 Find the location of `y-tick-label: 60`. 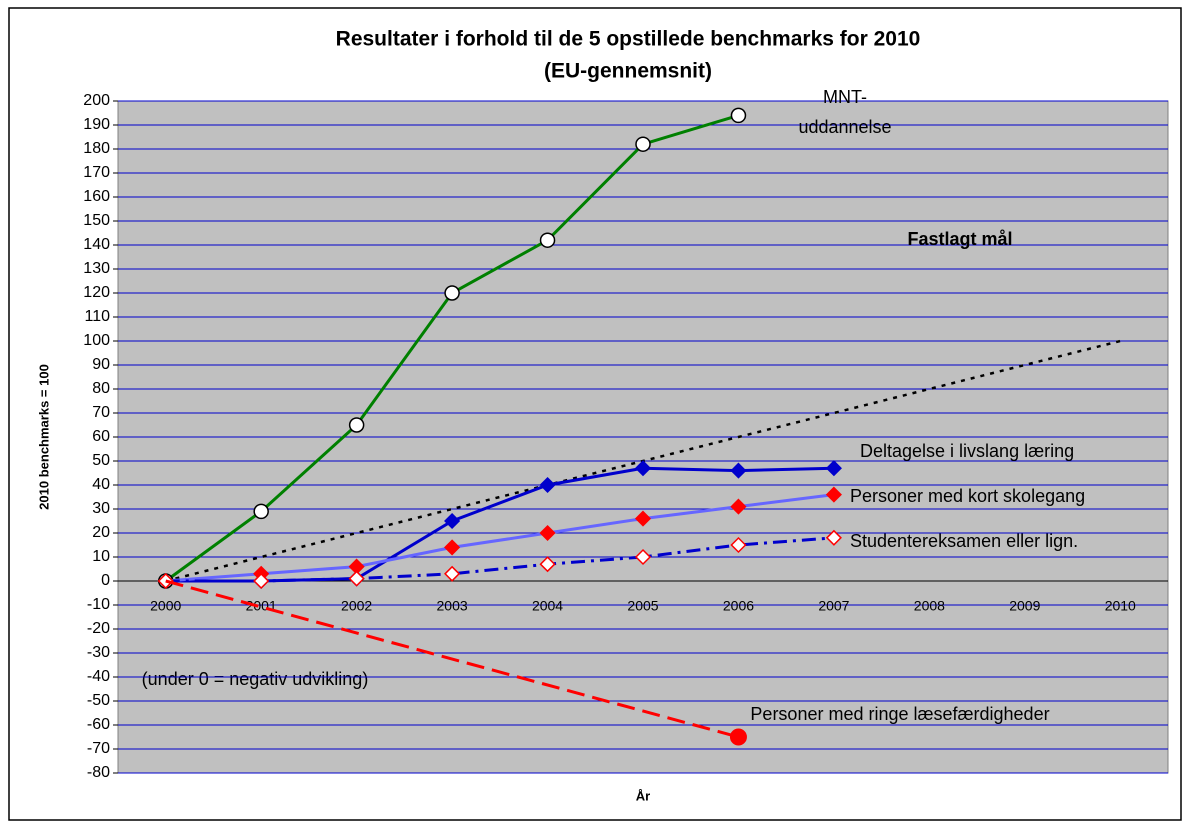

y-tick-label: 60 is located at coordinates (101, 436).